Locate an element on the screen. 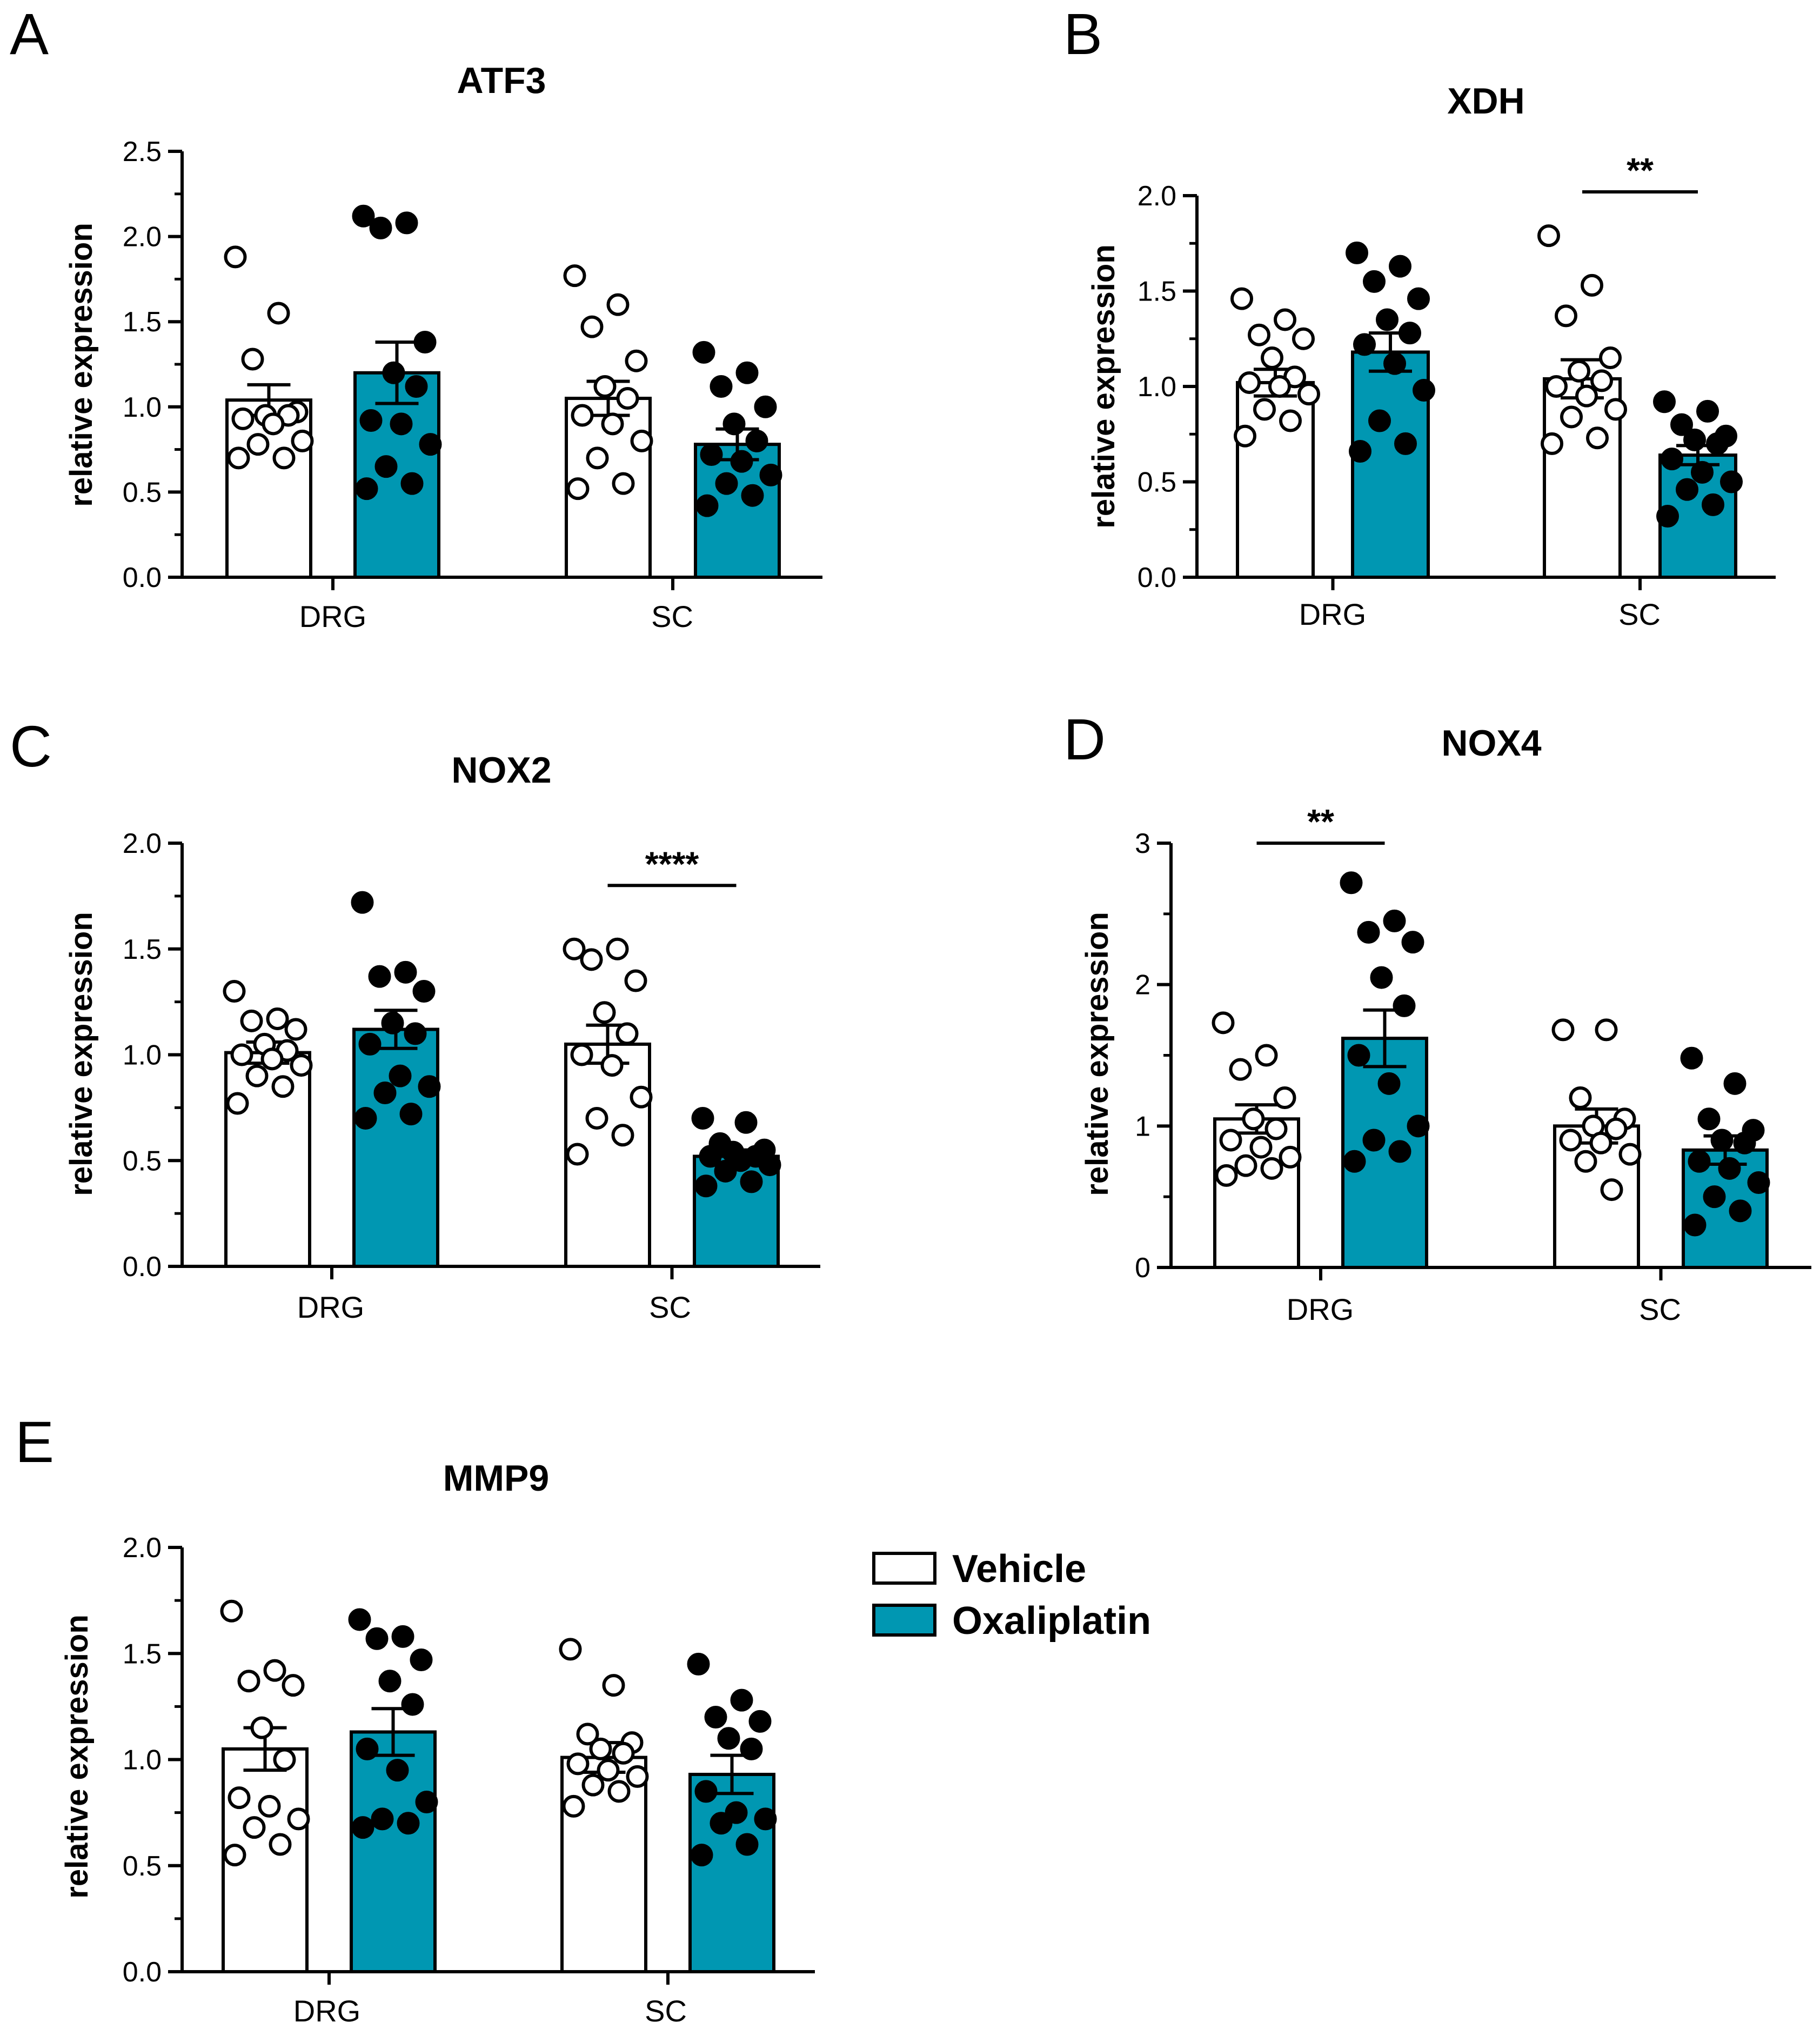 This screenshot has height=2029, width=1820. panel-letter: E is located at coordinates (35, 1442).